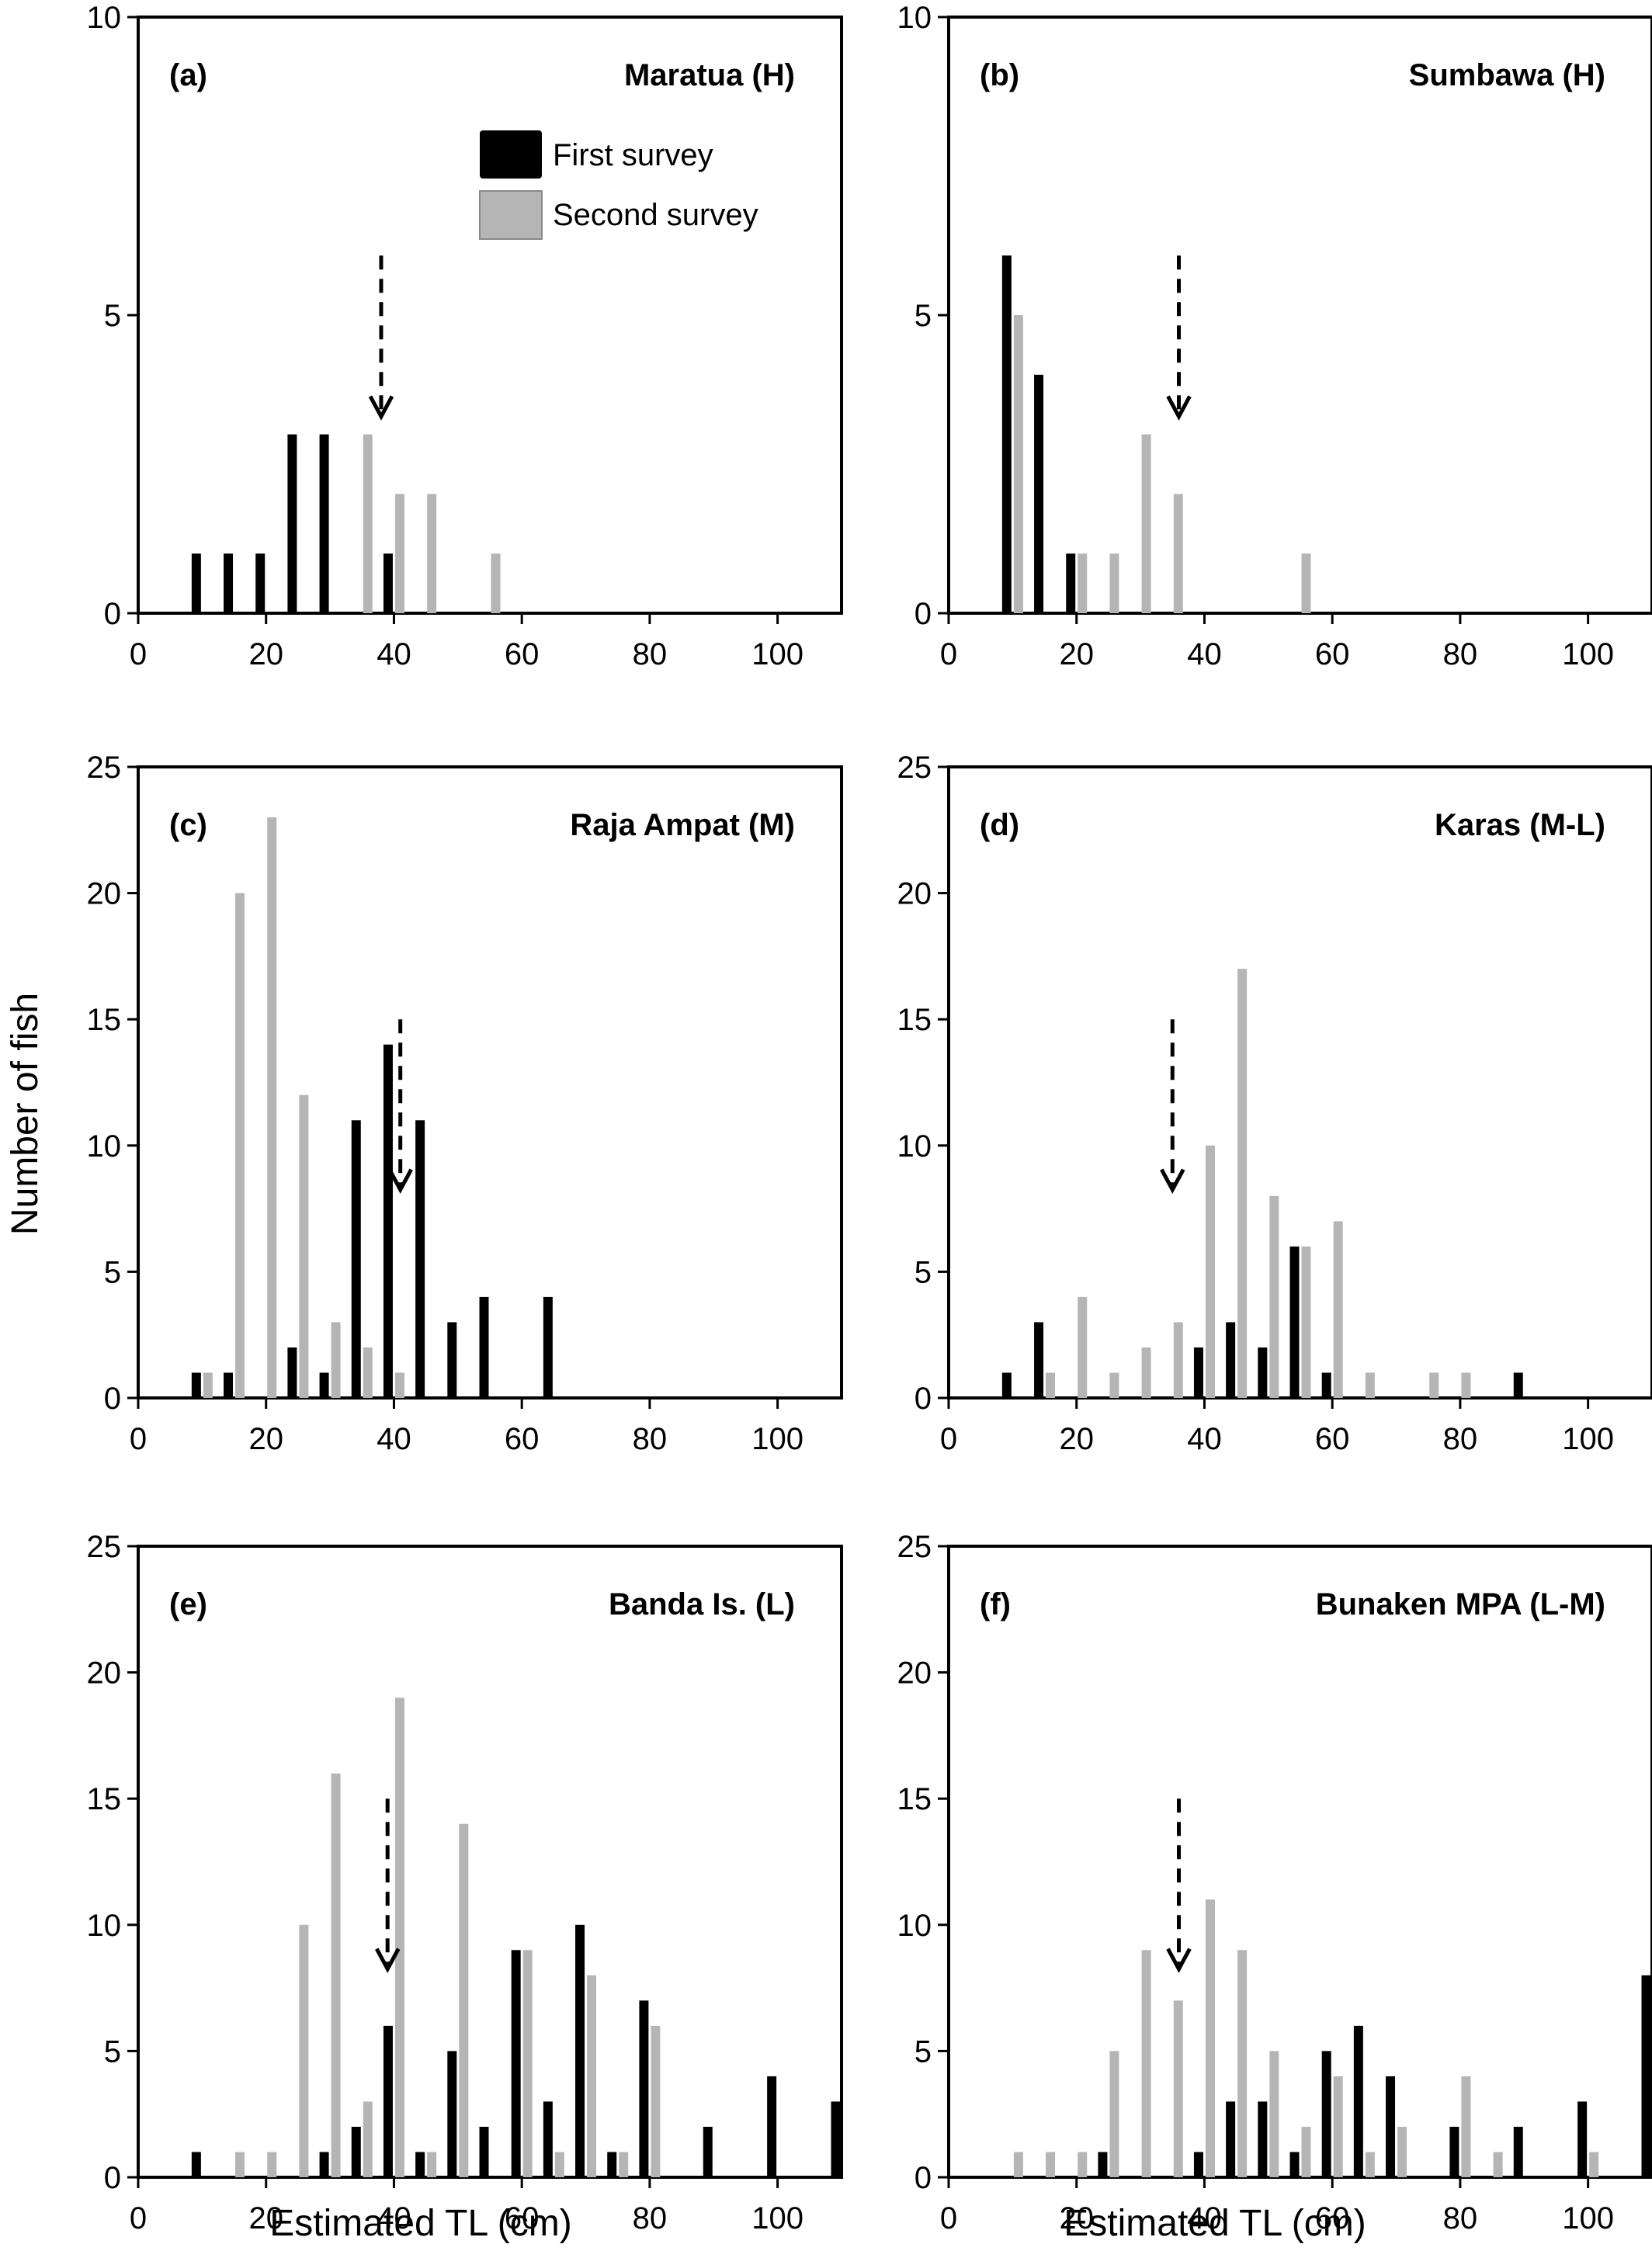 The image size is (1652, 2251). Describe the element at coordinates (655, 215) in the screenshot. I see `legend-label-second: Second survey` at that location.